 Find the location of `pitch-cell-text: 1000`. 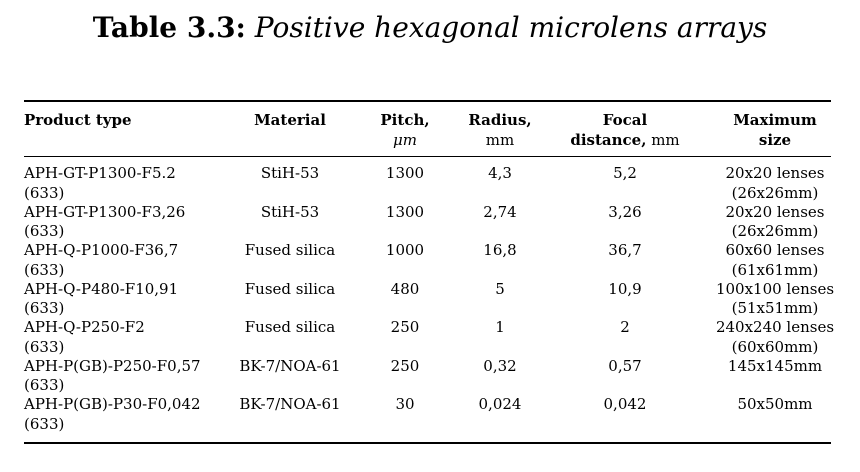

pitch-cell-text: 1000 is located at coordinates (405, 250).